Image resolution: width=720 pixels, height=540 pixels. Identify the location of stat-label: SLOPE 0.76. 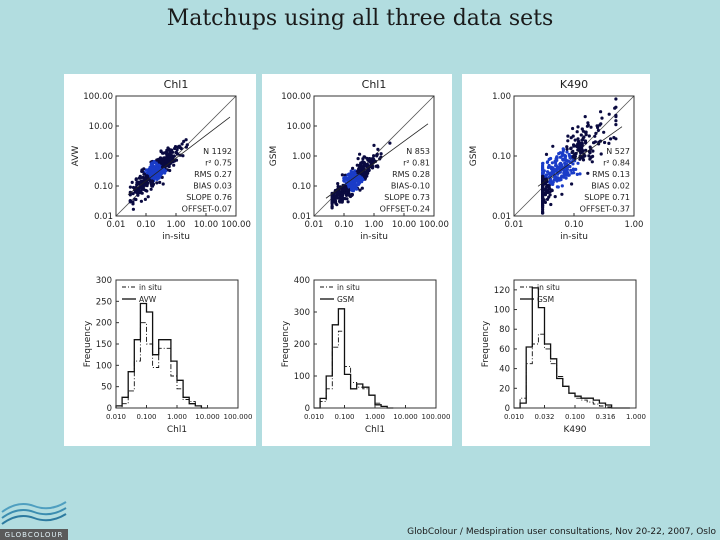
(209, 197).